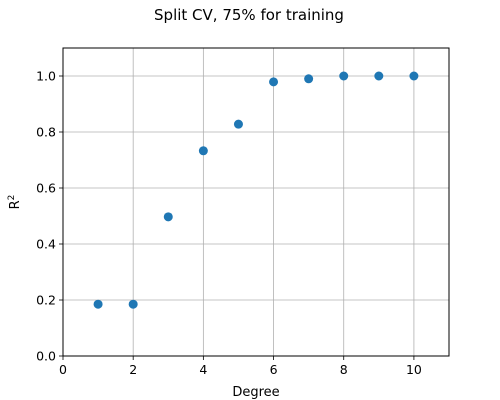 The width and height of the screenshot is (500, 400). Describe the element at coordinates (249, 15) in the screenshot. I see `chart-title: Split CV, 75% for training` at that location.